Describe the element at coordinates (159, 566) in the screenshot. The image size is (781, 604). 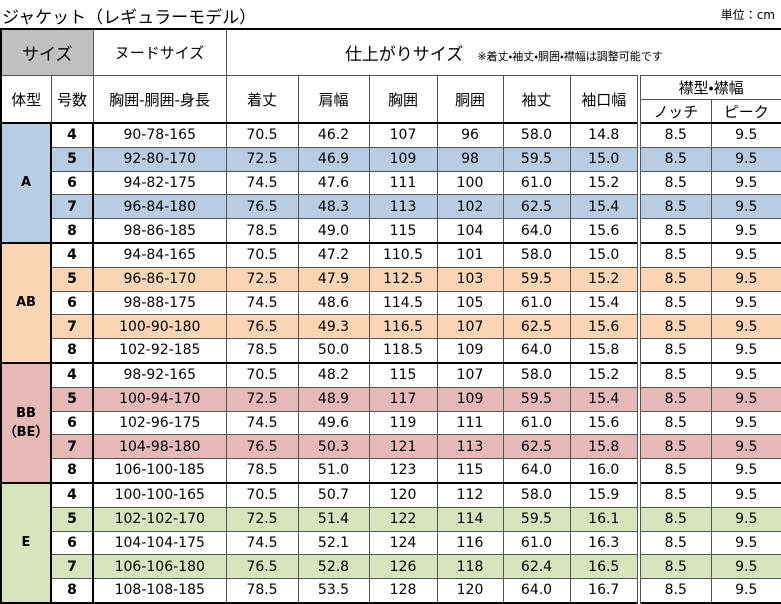
I see `cell: 106-106-180` at that location.